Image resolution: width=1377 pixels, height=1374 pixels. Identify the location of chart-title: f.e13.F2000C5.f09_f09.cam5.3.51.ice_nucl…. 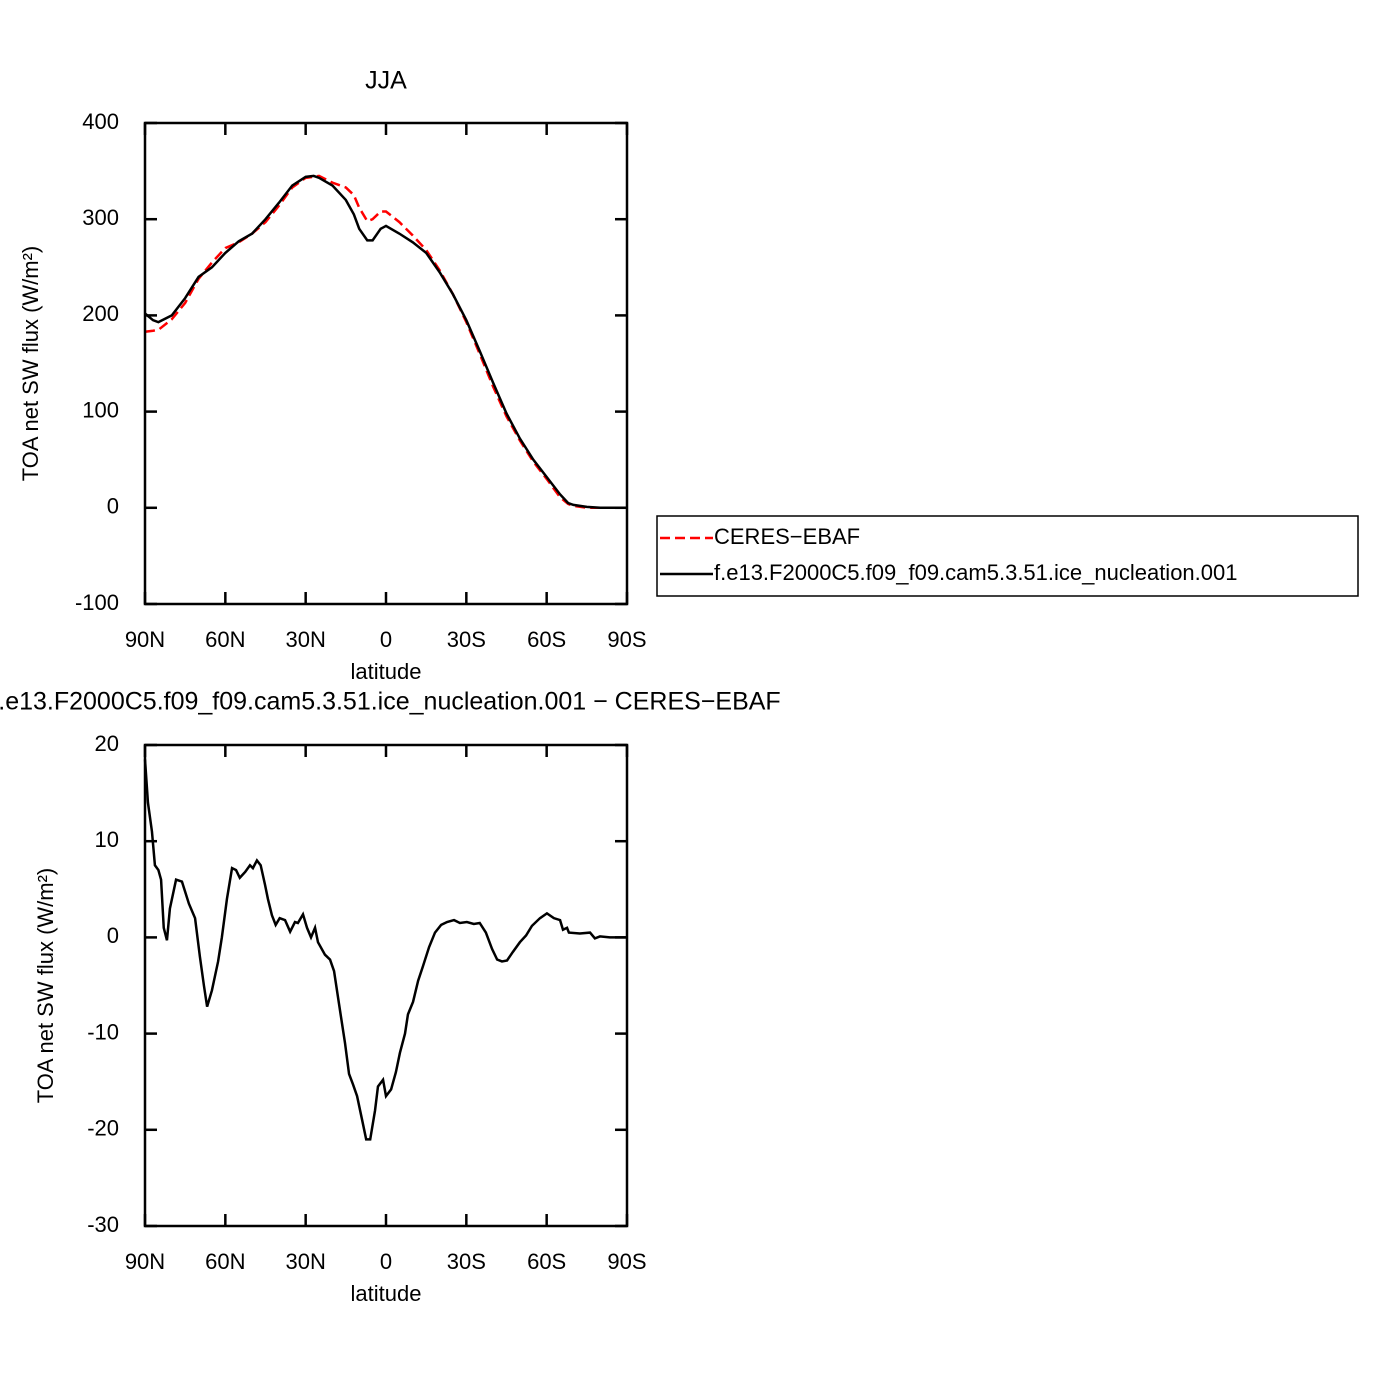
(390, 702).